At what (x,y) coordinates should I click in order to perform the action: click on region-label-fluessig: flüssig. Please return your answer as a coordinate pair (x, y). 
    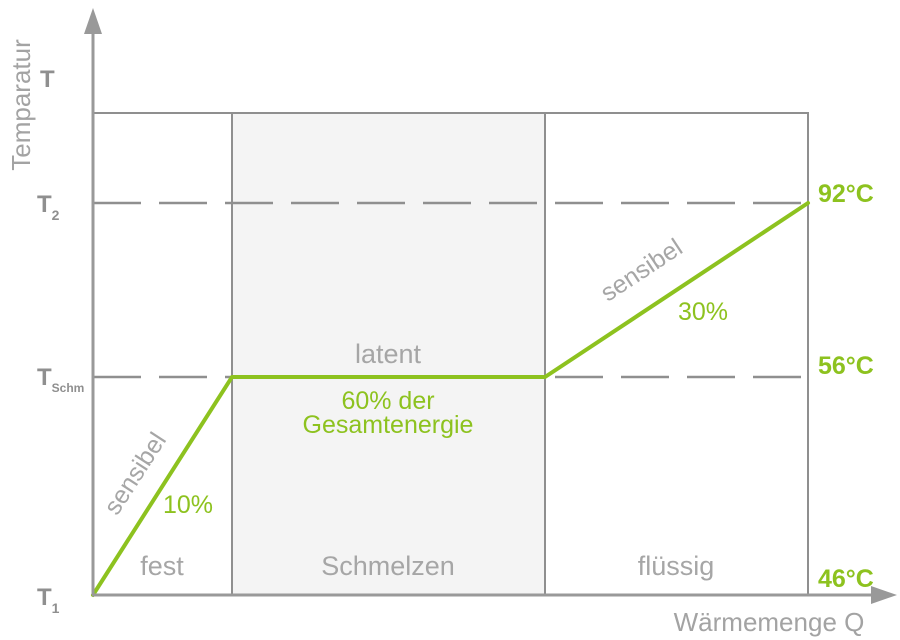
    Looking at the image, I should click on (676, 566).